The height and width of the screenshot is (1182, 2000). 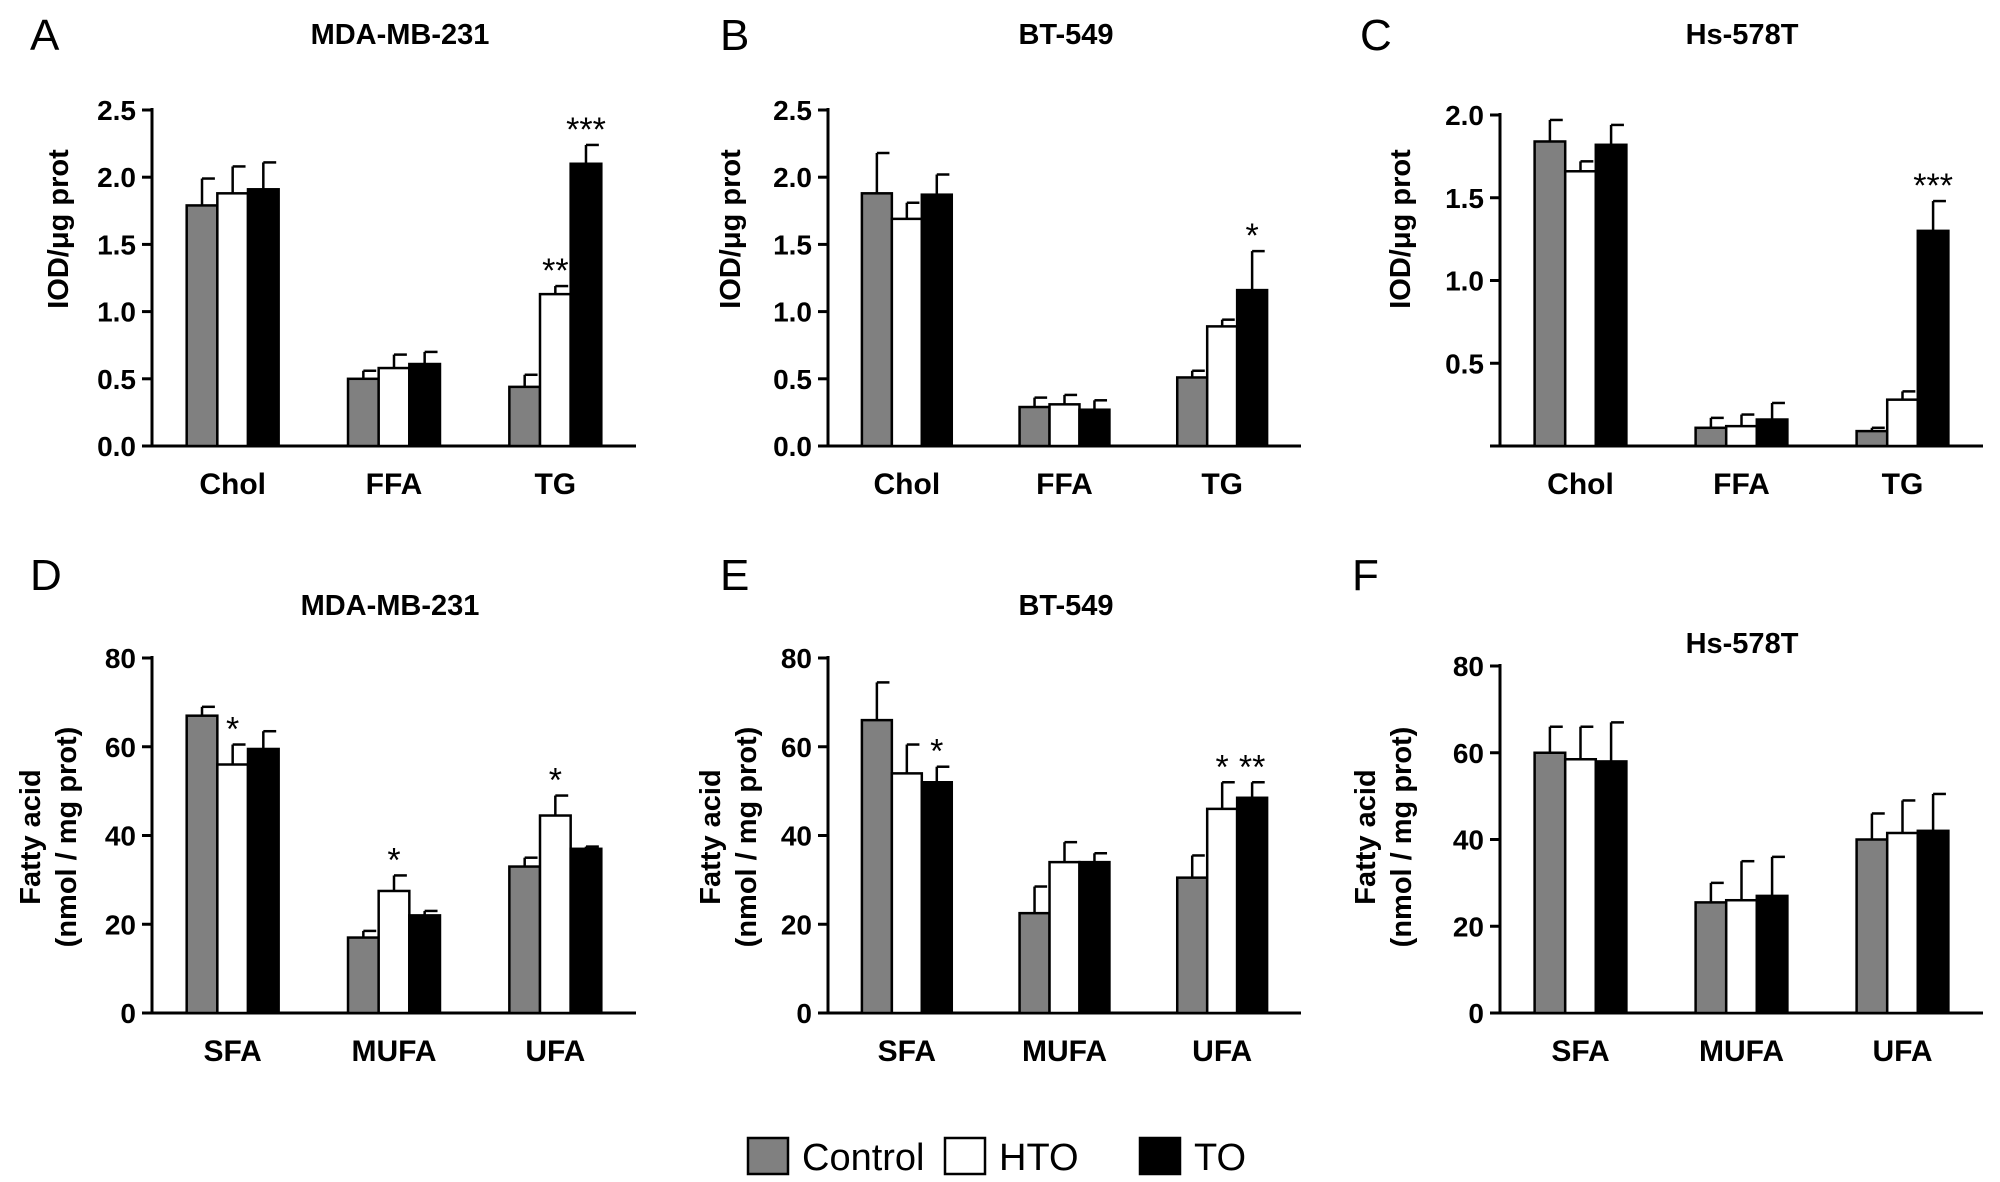 I want to click on panel-letter: D, so click(x=46, y=575).